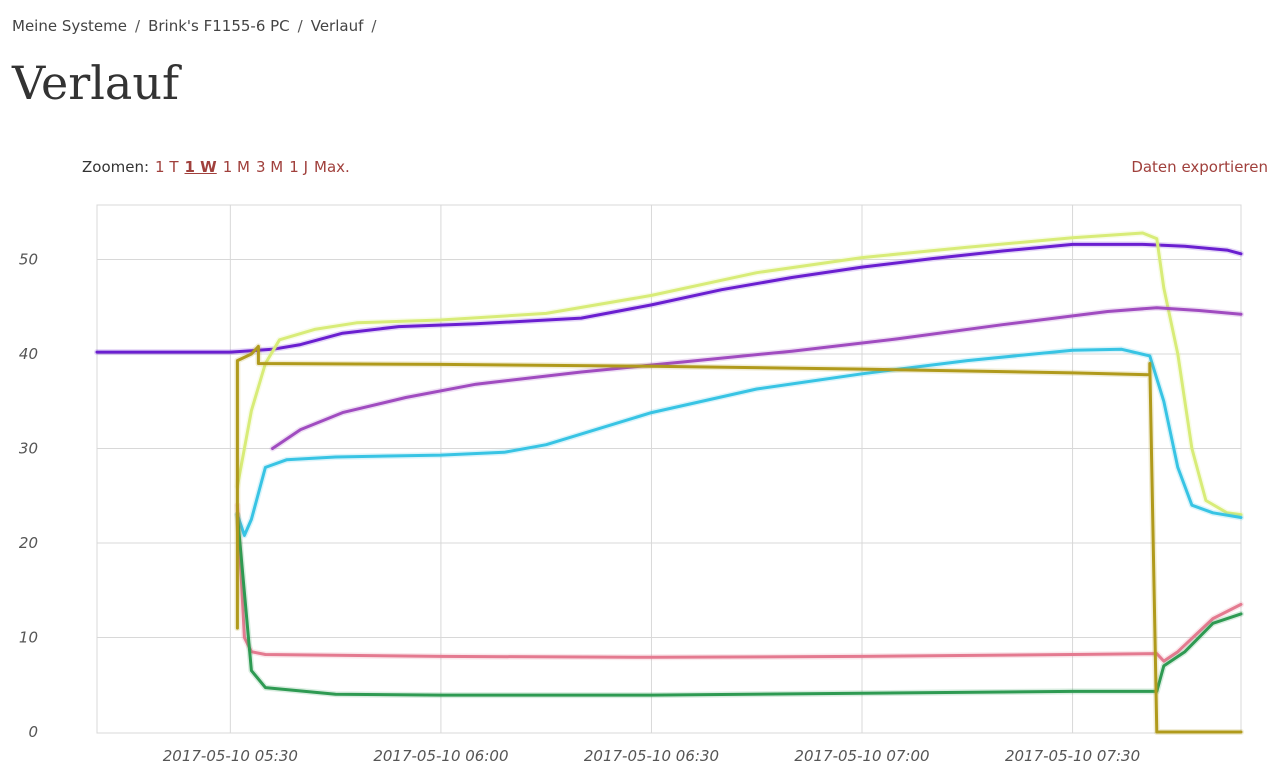  Describe the element at coordinates (28, 449) in the screenshot. I see `y-tick-label: 30` at that location.